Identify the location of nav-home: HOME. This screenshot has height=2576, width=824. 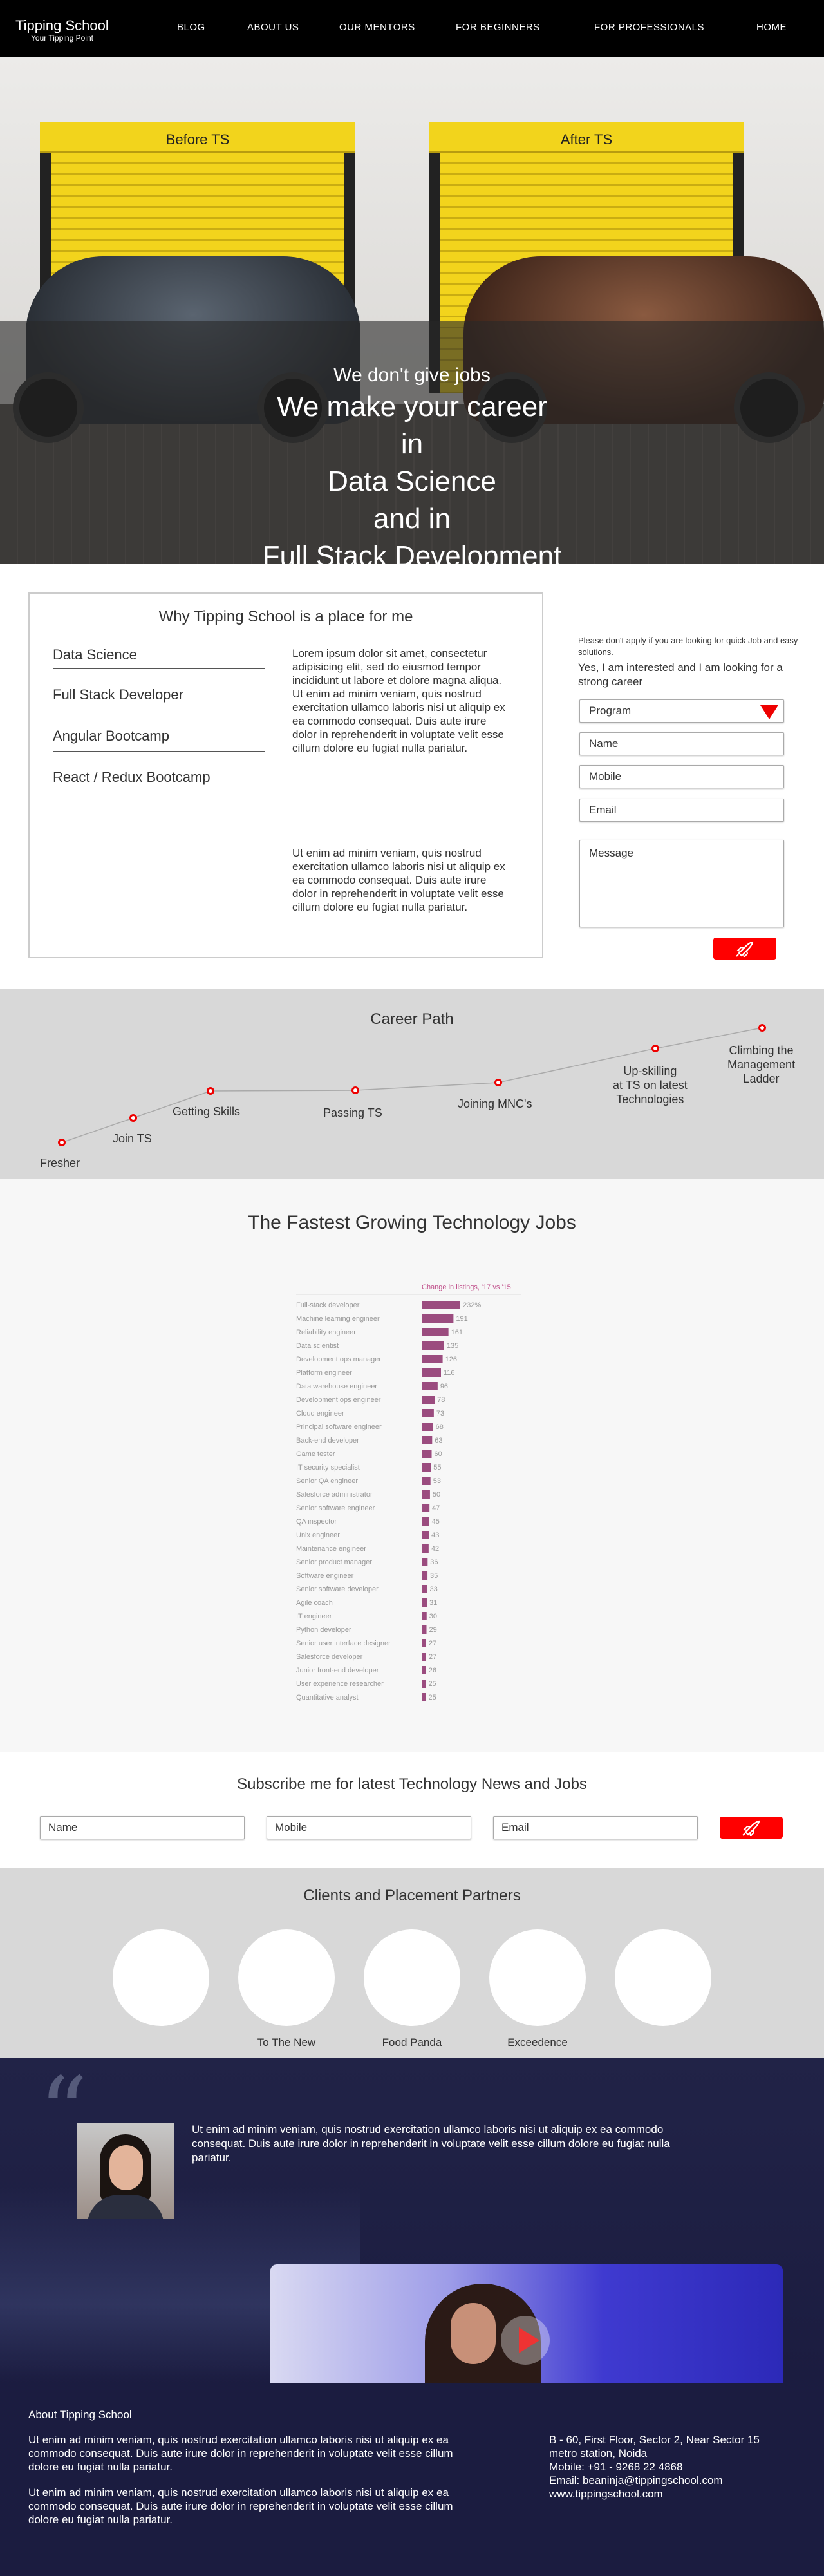
(771, 28).